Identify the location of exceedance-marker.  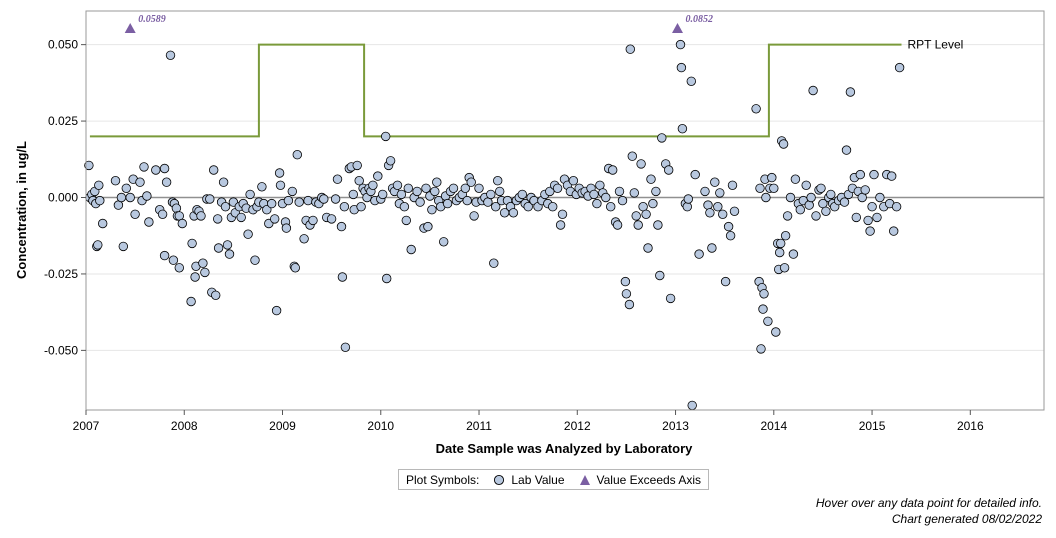
(678, 28).